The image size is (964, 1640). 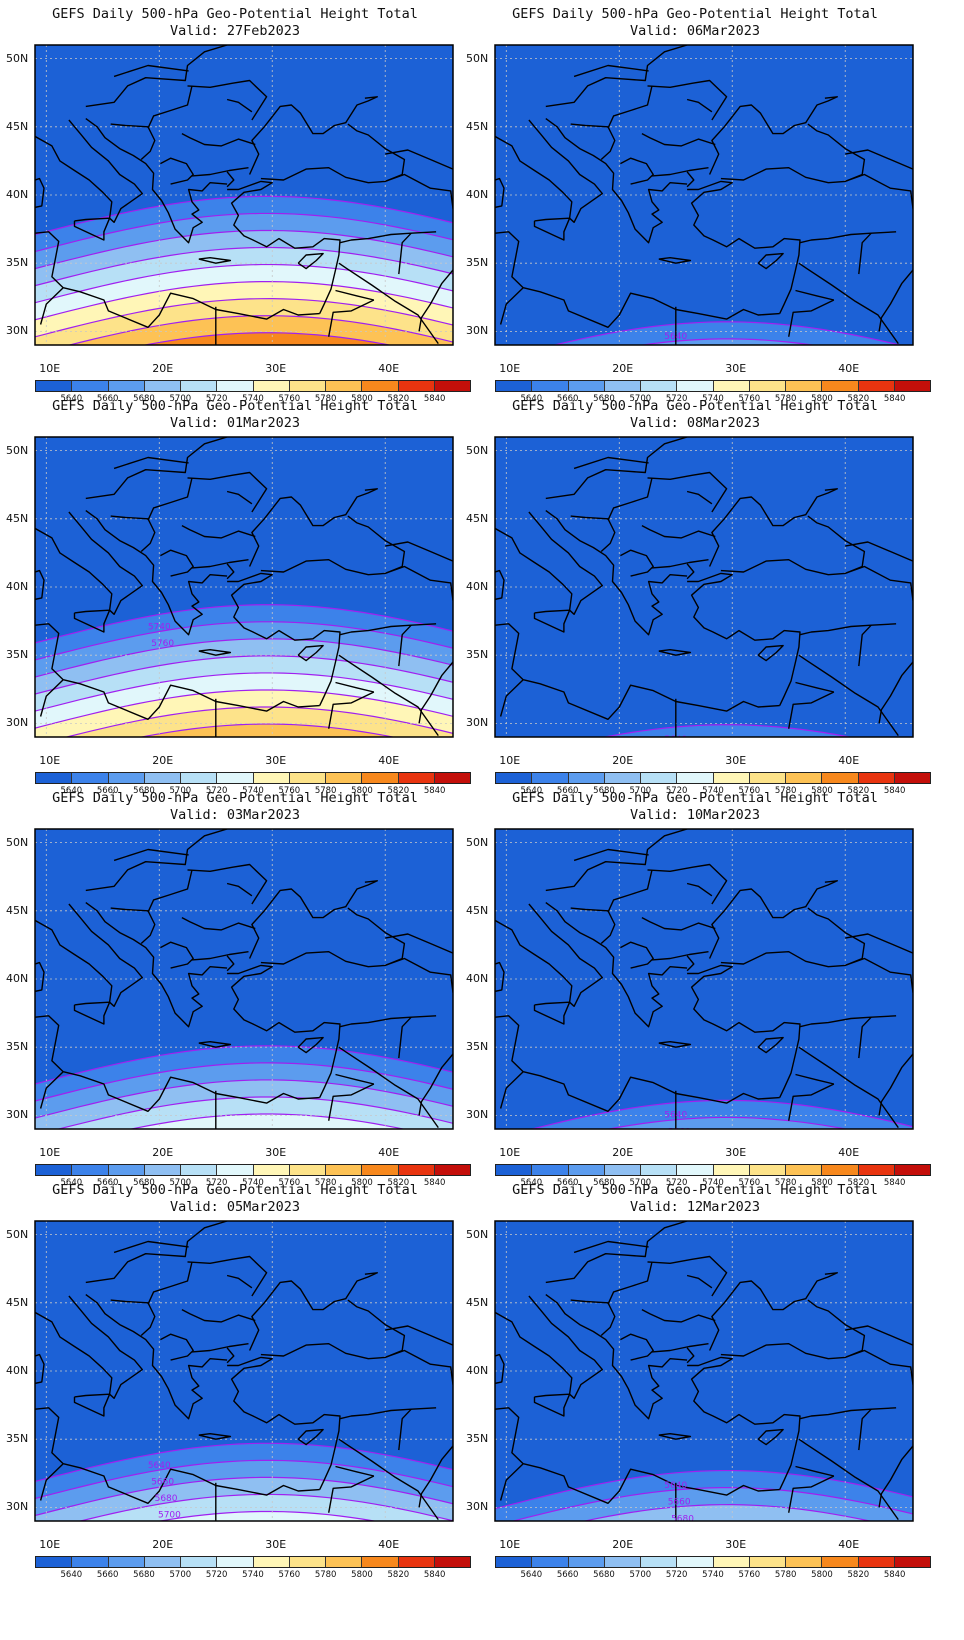 What do you see at coordinates (267, 1121) in the screenshot?
I see `contour-band` at bounding box center [267, 1121].